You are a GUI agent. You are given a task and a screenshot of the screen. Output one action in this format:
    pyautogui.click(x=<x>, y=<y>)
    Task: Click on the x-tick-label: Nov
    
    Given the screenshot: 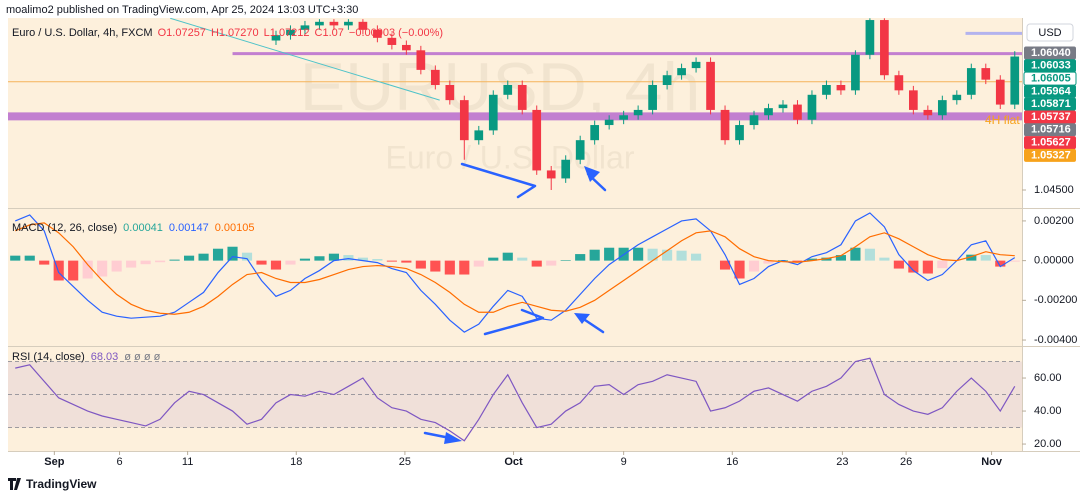 What is the action you would take?
    pyautogui.click(x=992, y=462)
    